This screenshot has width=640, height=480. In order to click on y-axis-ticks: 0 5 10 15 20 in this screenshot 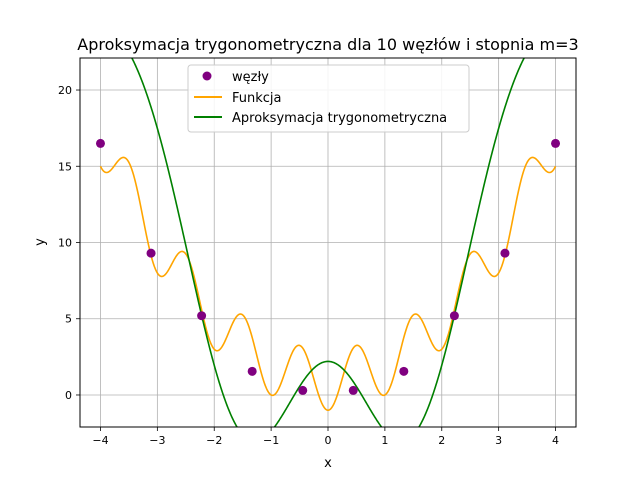, I will do `click(69, 243)`.